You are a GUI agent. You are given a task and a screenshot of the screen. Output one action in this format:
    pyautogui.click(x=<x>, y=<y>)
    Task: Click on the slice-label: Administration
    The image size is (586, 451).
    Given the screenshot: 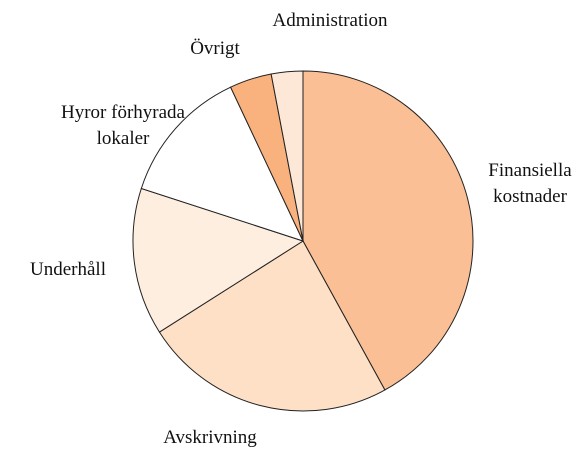 What is the action you would take?
    pyautogui.click(x=330, y=20)
    